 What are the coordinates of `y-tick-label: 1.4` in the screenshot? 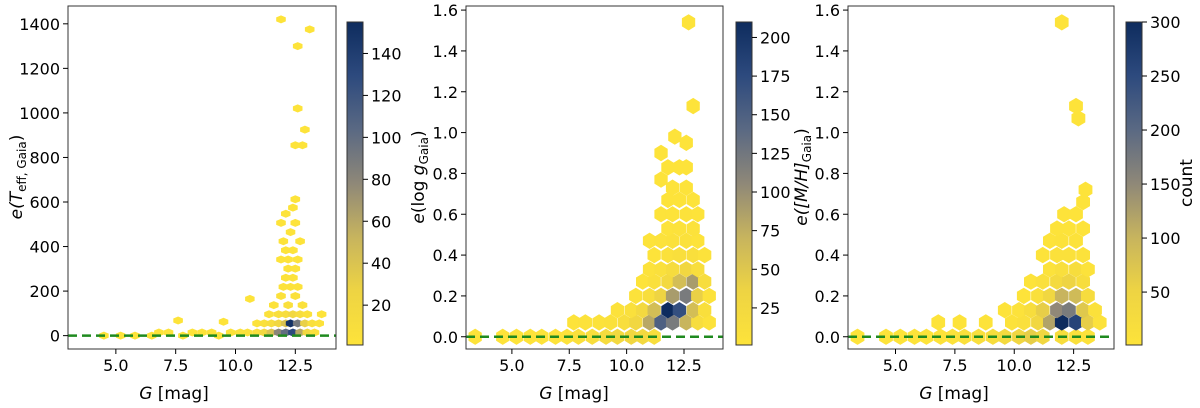 It's located at (445, 51).